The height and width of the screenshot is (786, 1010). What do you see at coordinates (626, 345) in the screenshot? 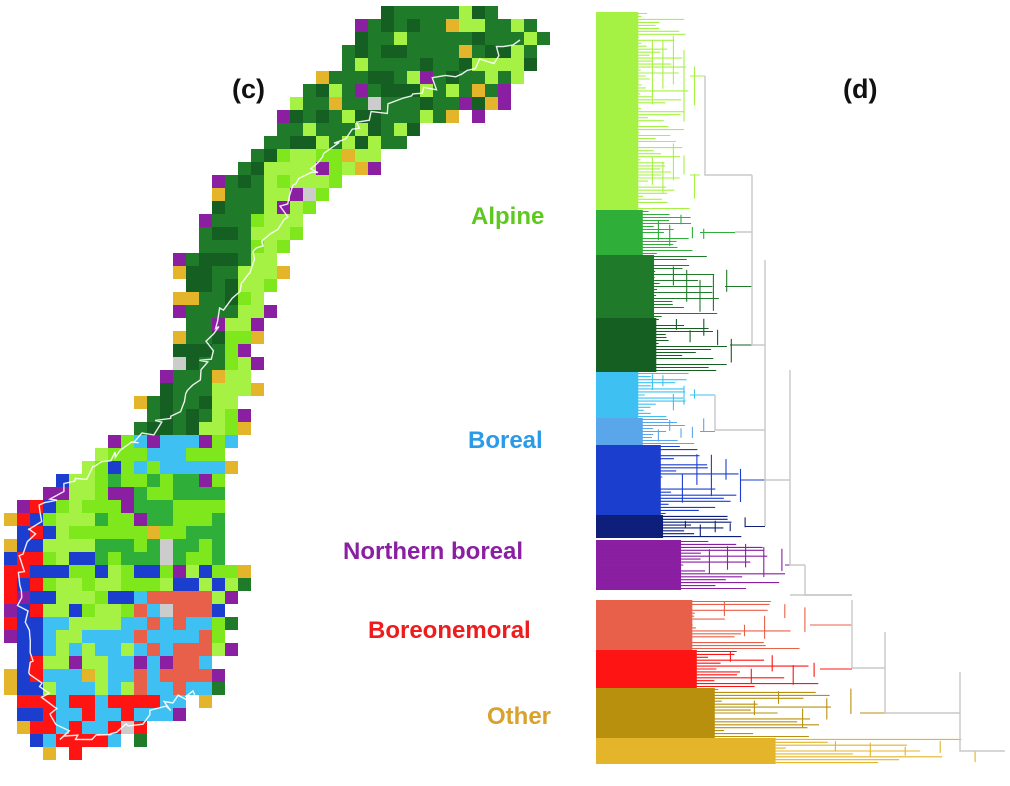
I see `cluster-leaf-block` at bounding box center [626, 345].